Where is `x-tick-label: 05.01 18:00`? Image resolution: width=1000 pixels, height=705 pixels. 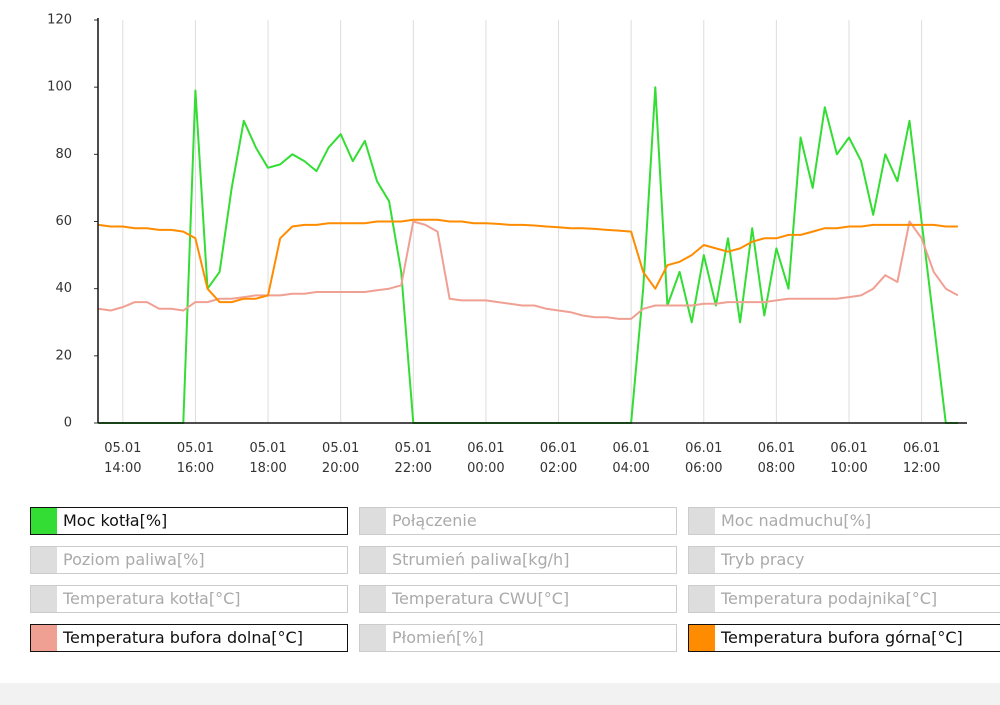
x-tick-label: 05.01 18:00 is located at coordinates (268, 458).